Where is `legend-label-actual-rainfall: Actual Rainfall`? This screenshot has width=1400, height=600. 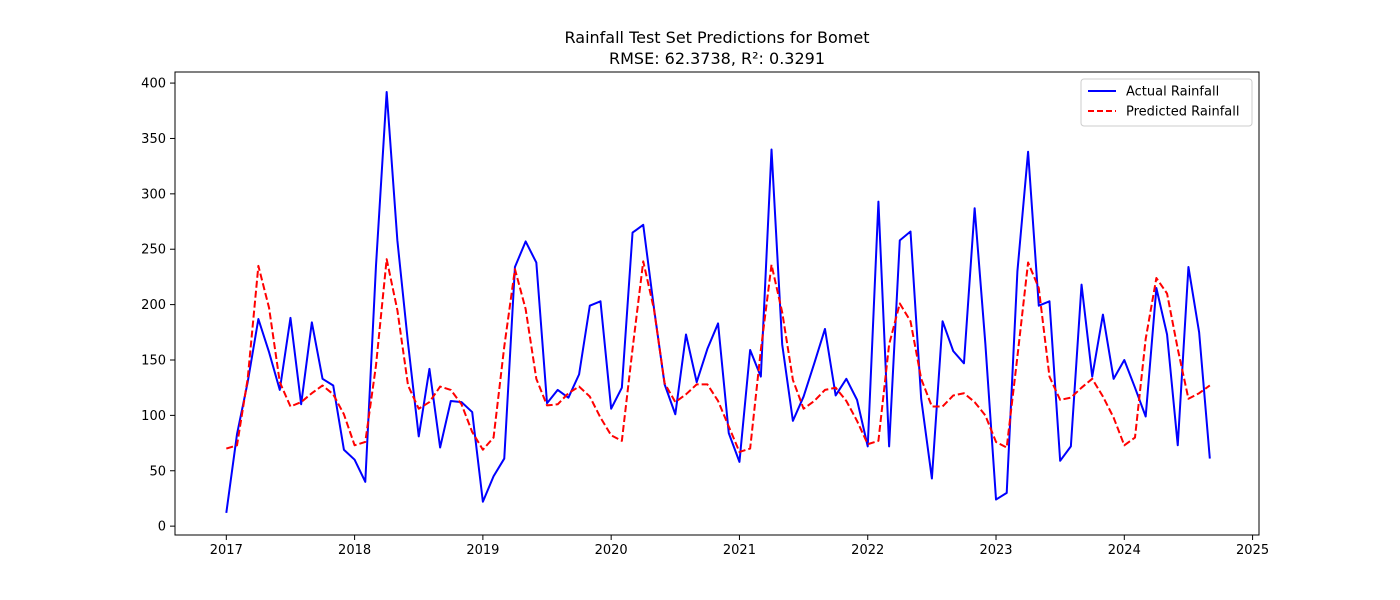 legend-label-actual-rainfall: Actual Rainfall is located at coordinates (1172, 92).